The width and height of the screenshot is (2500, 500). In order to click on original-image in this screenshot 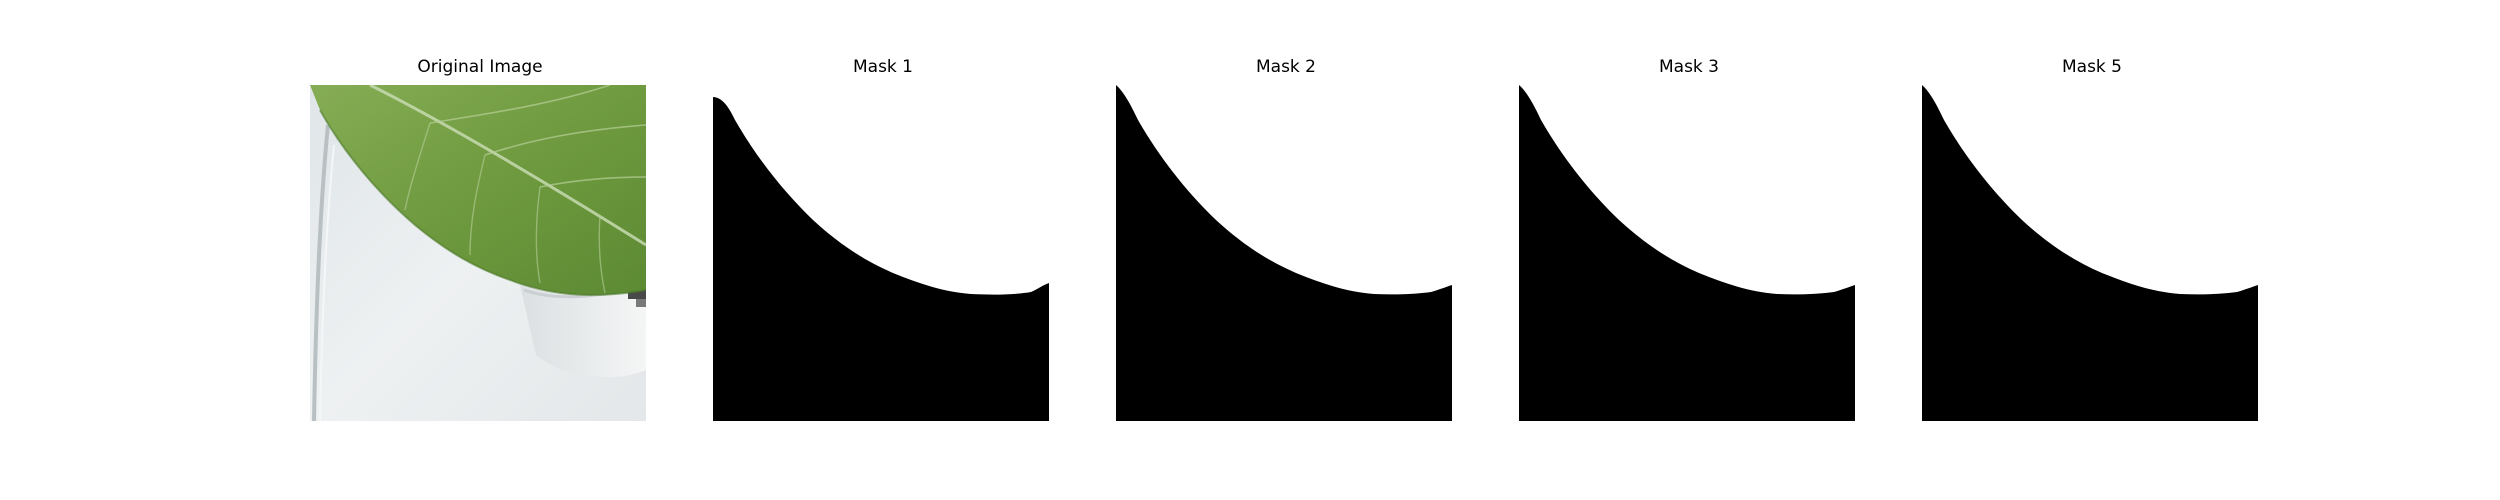, I will do `click(478, 253)`.